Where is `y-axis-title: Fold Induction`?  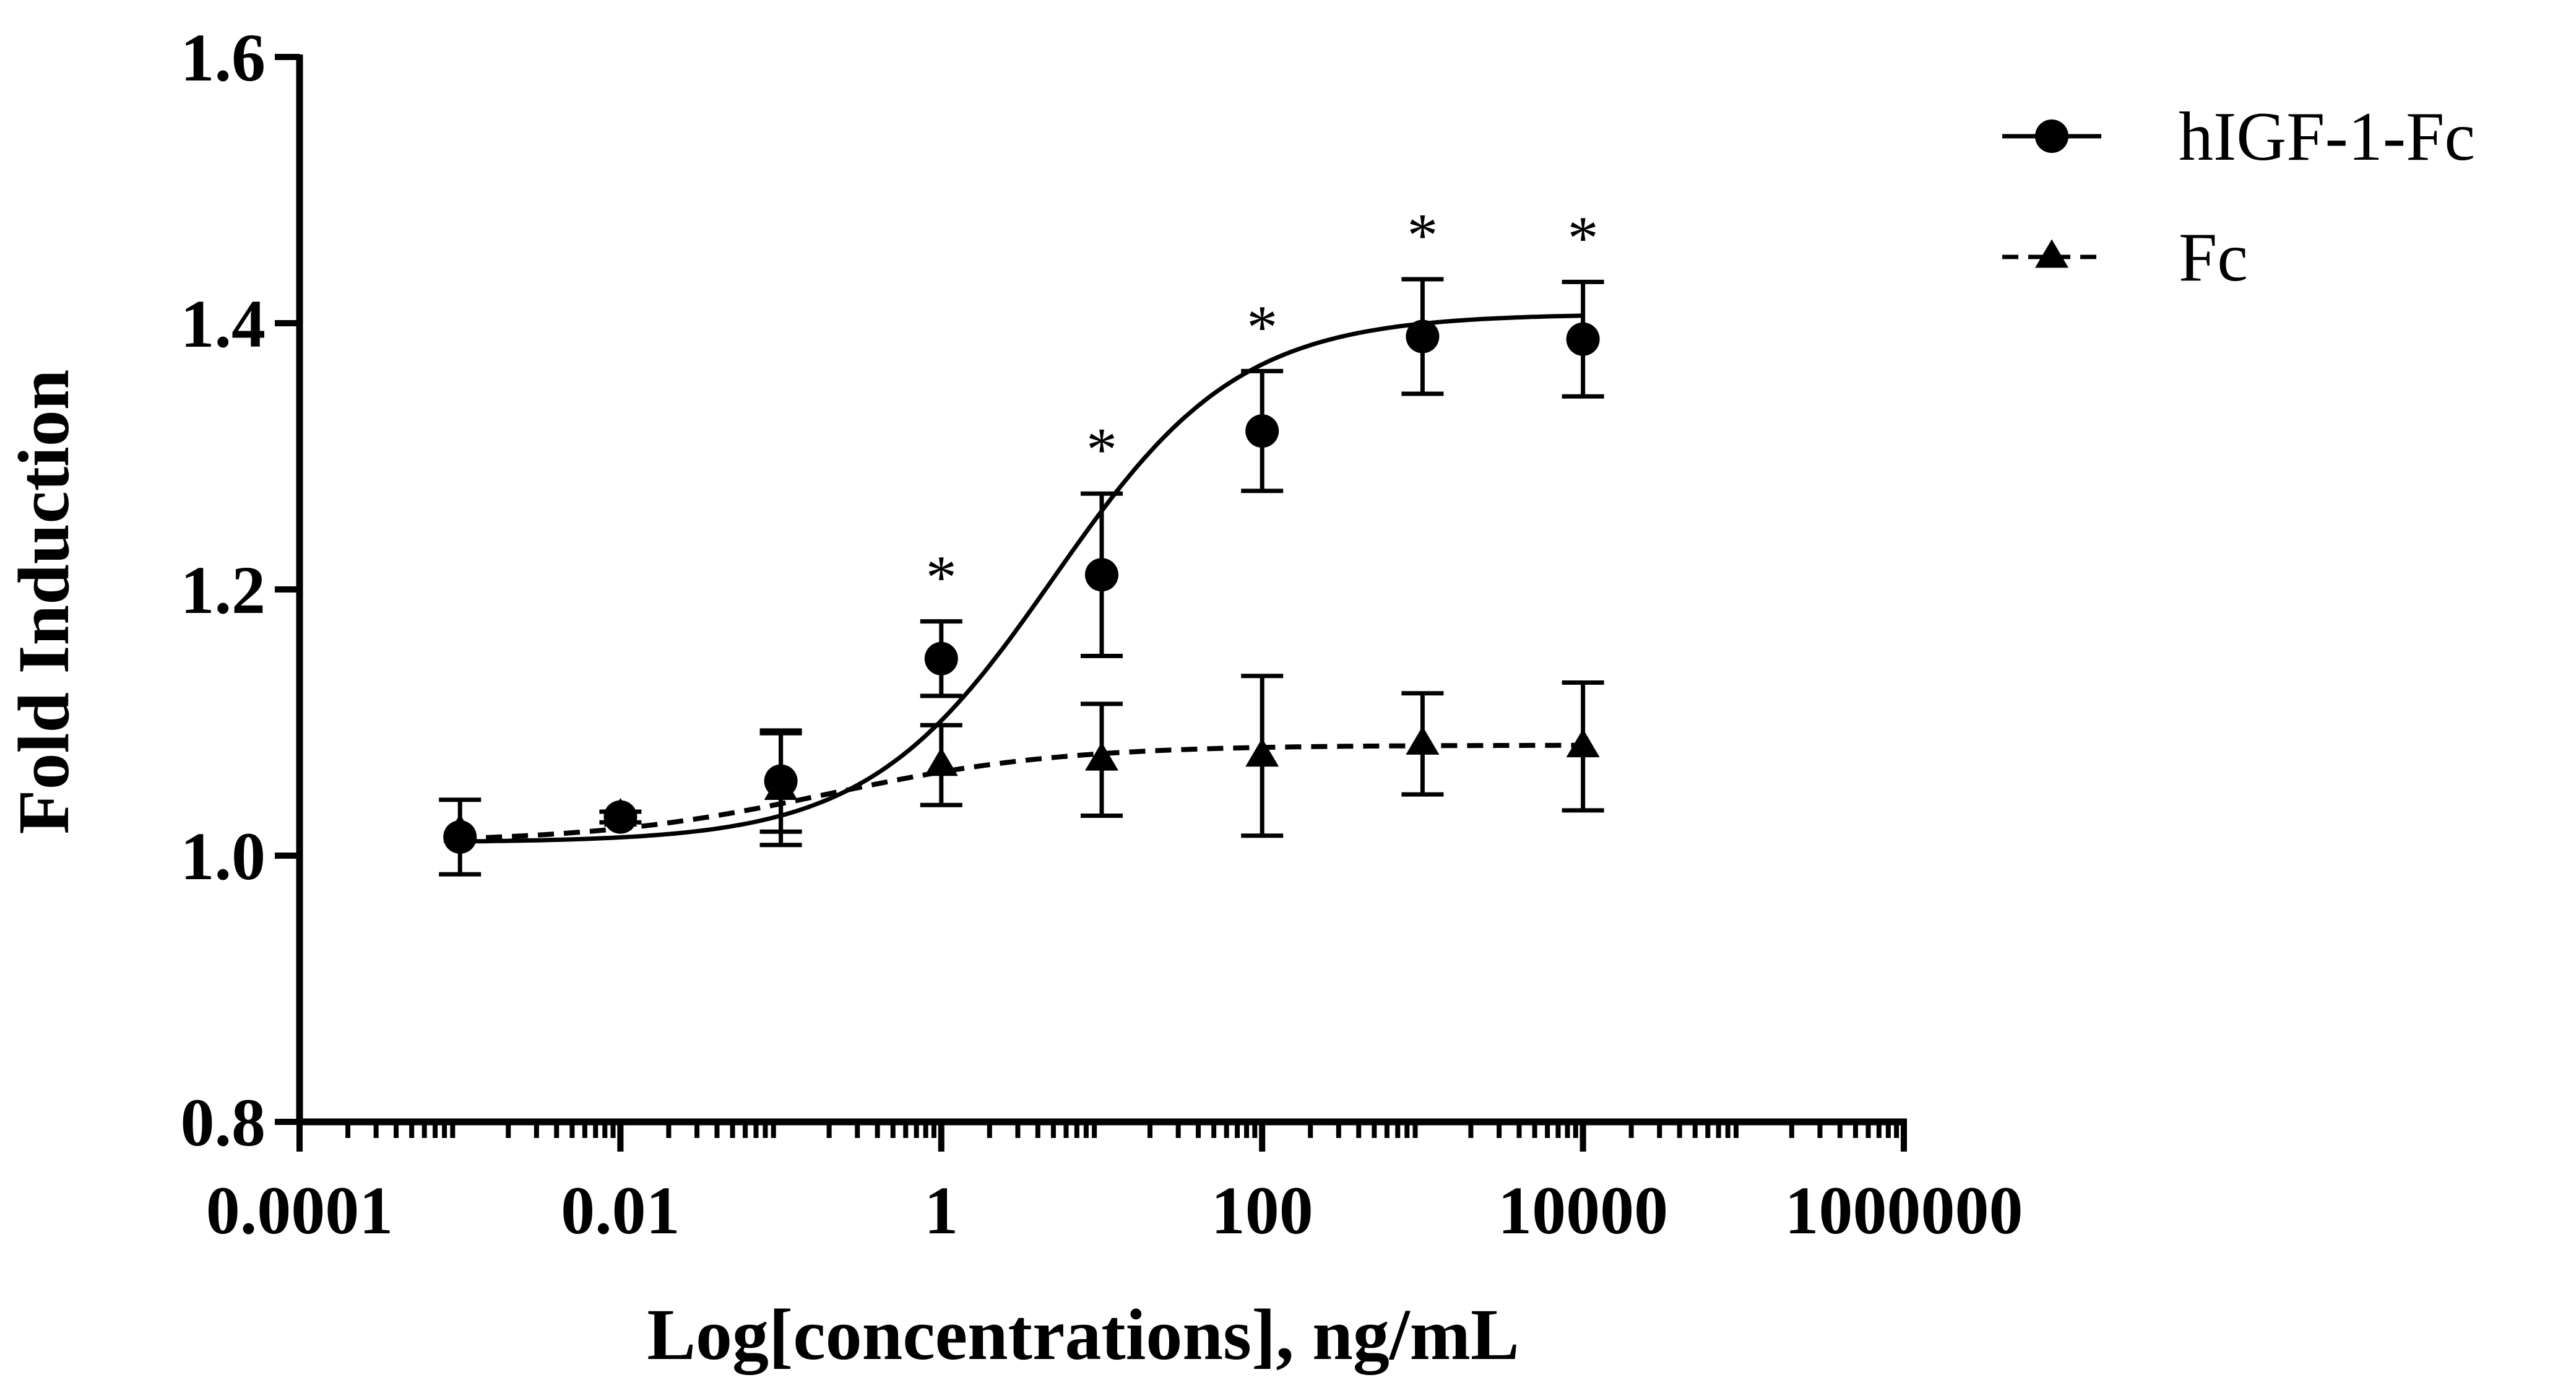 y-axis-title: Fold Induction is located at coordinates (43, 602).